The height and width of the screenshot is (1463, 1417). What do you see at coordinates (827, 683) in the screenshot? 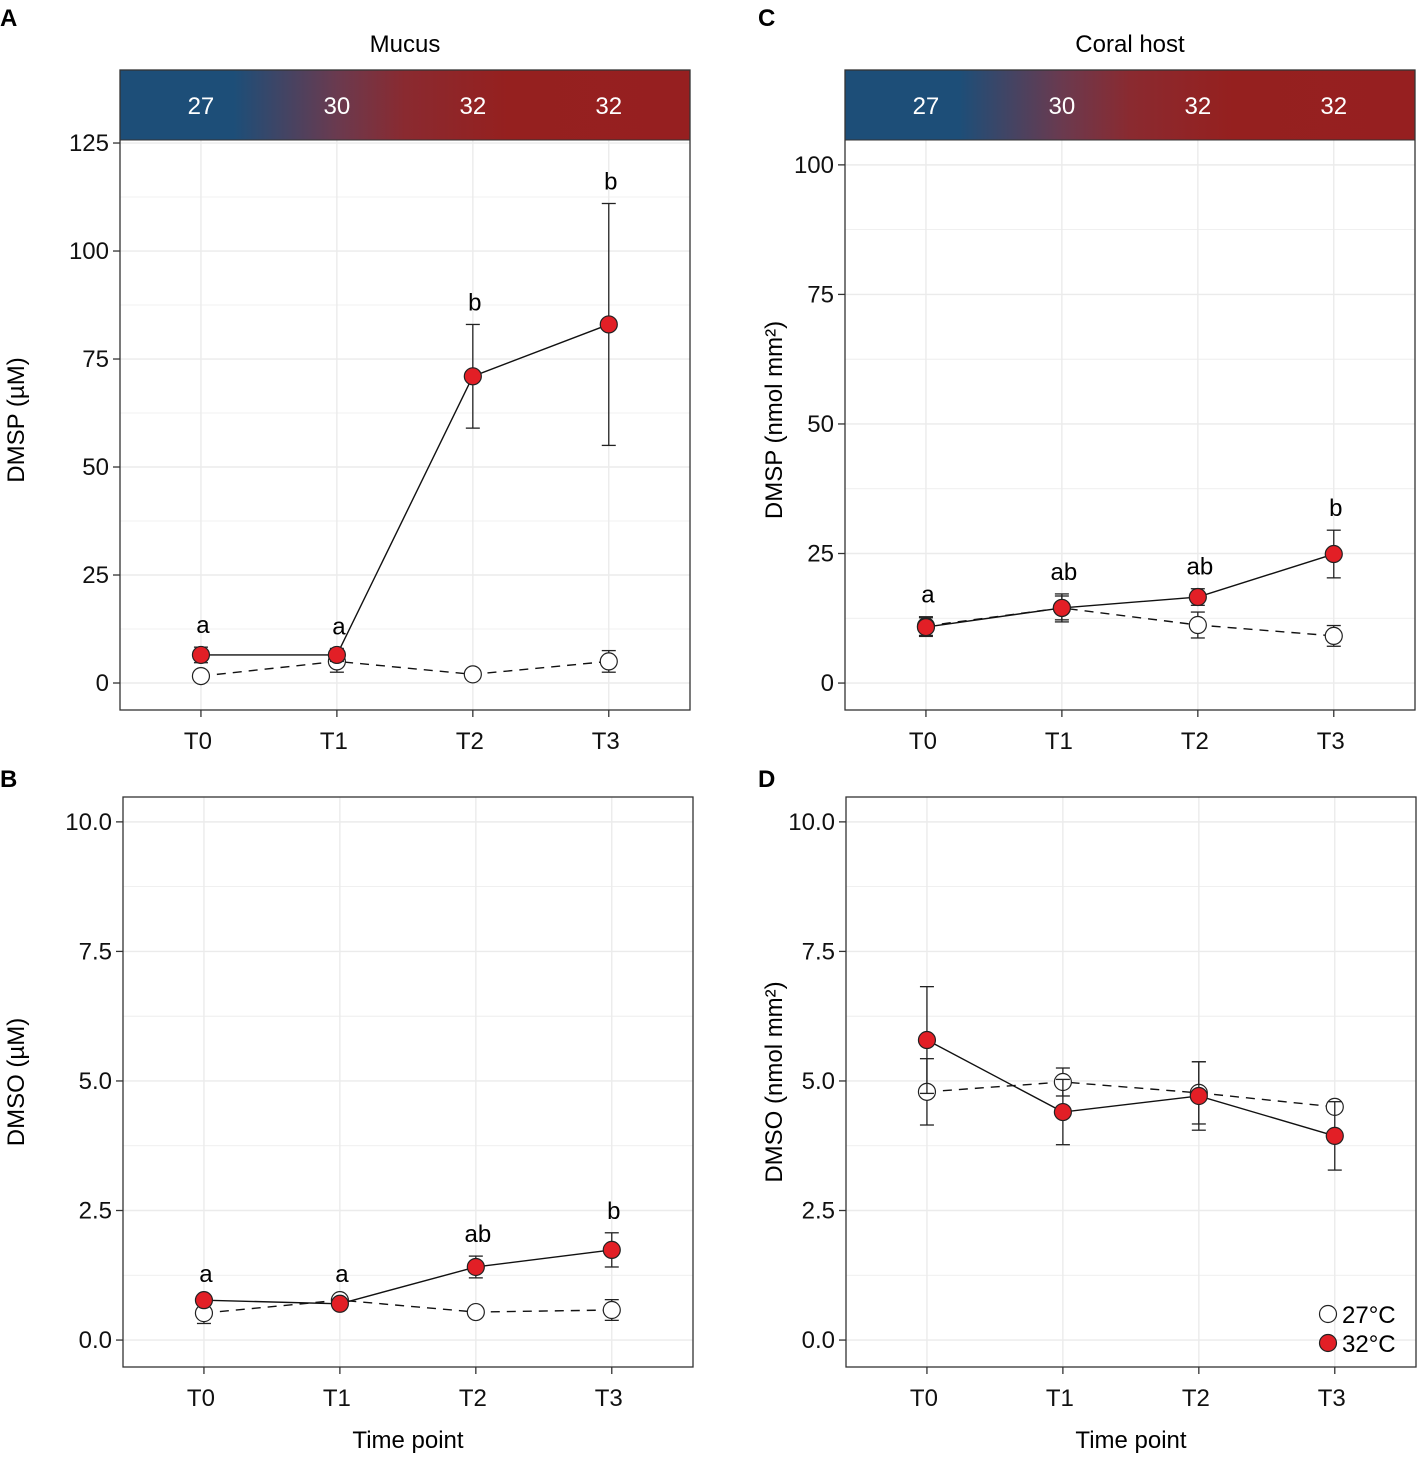
I see `y-tick-label: 0` at bounding box center [827, 683].